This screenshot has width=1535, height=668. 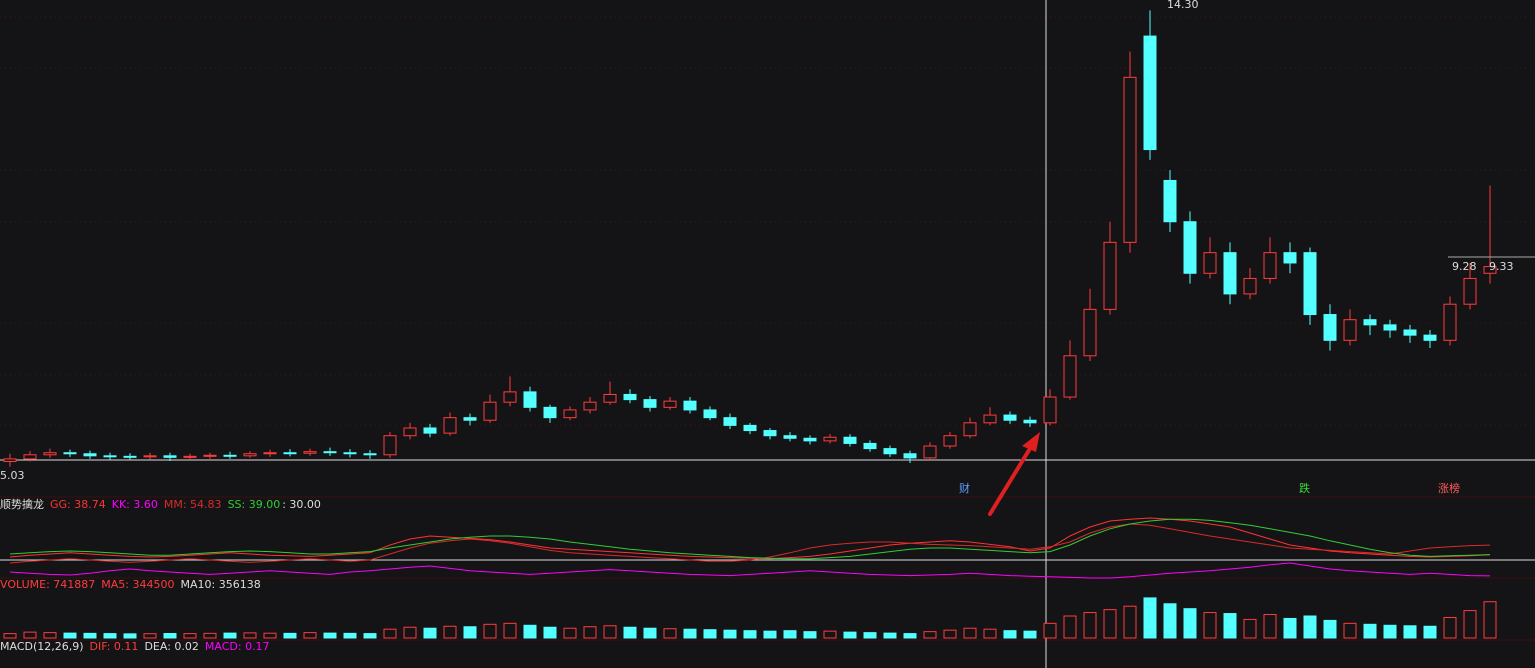 What do you see at coordinates (171, 646) in the screenshot?
I see `panel-label: DEA: 0.02` at bounding box center [171, 646].